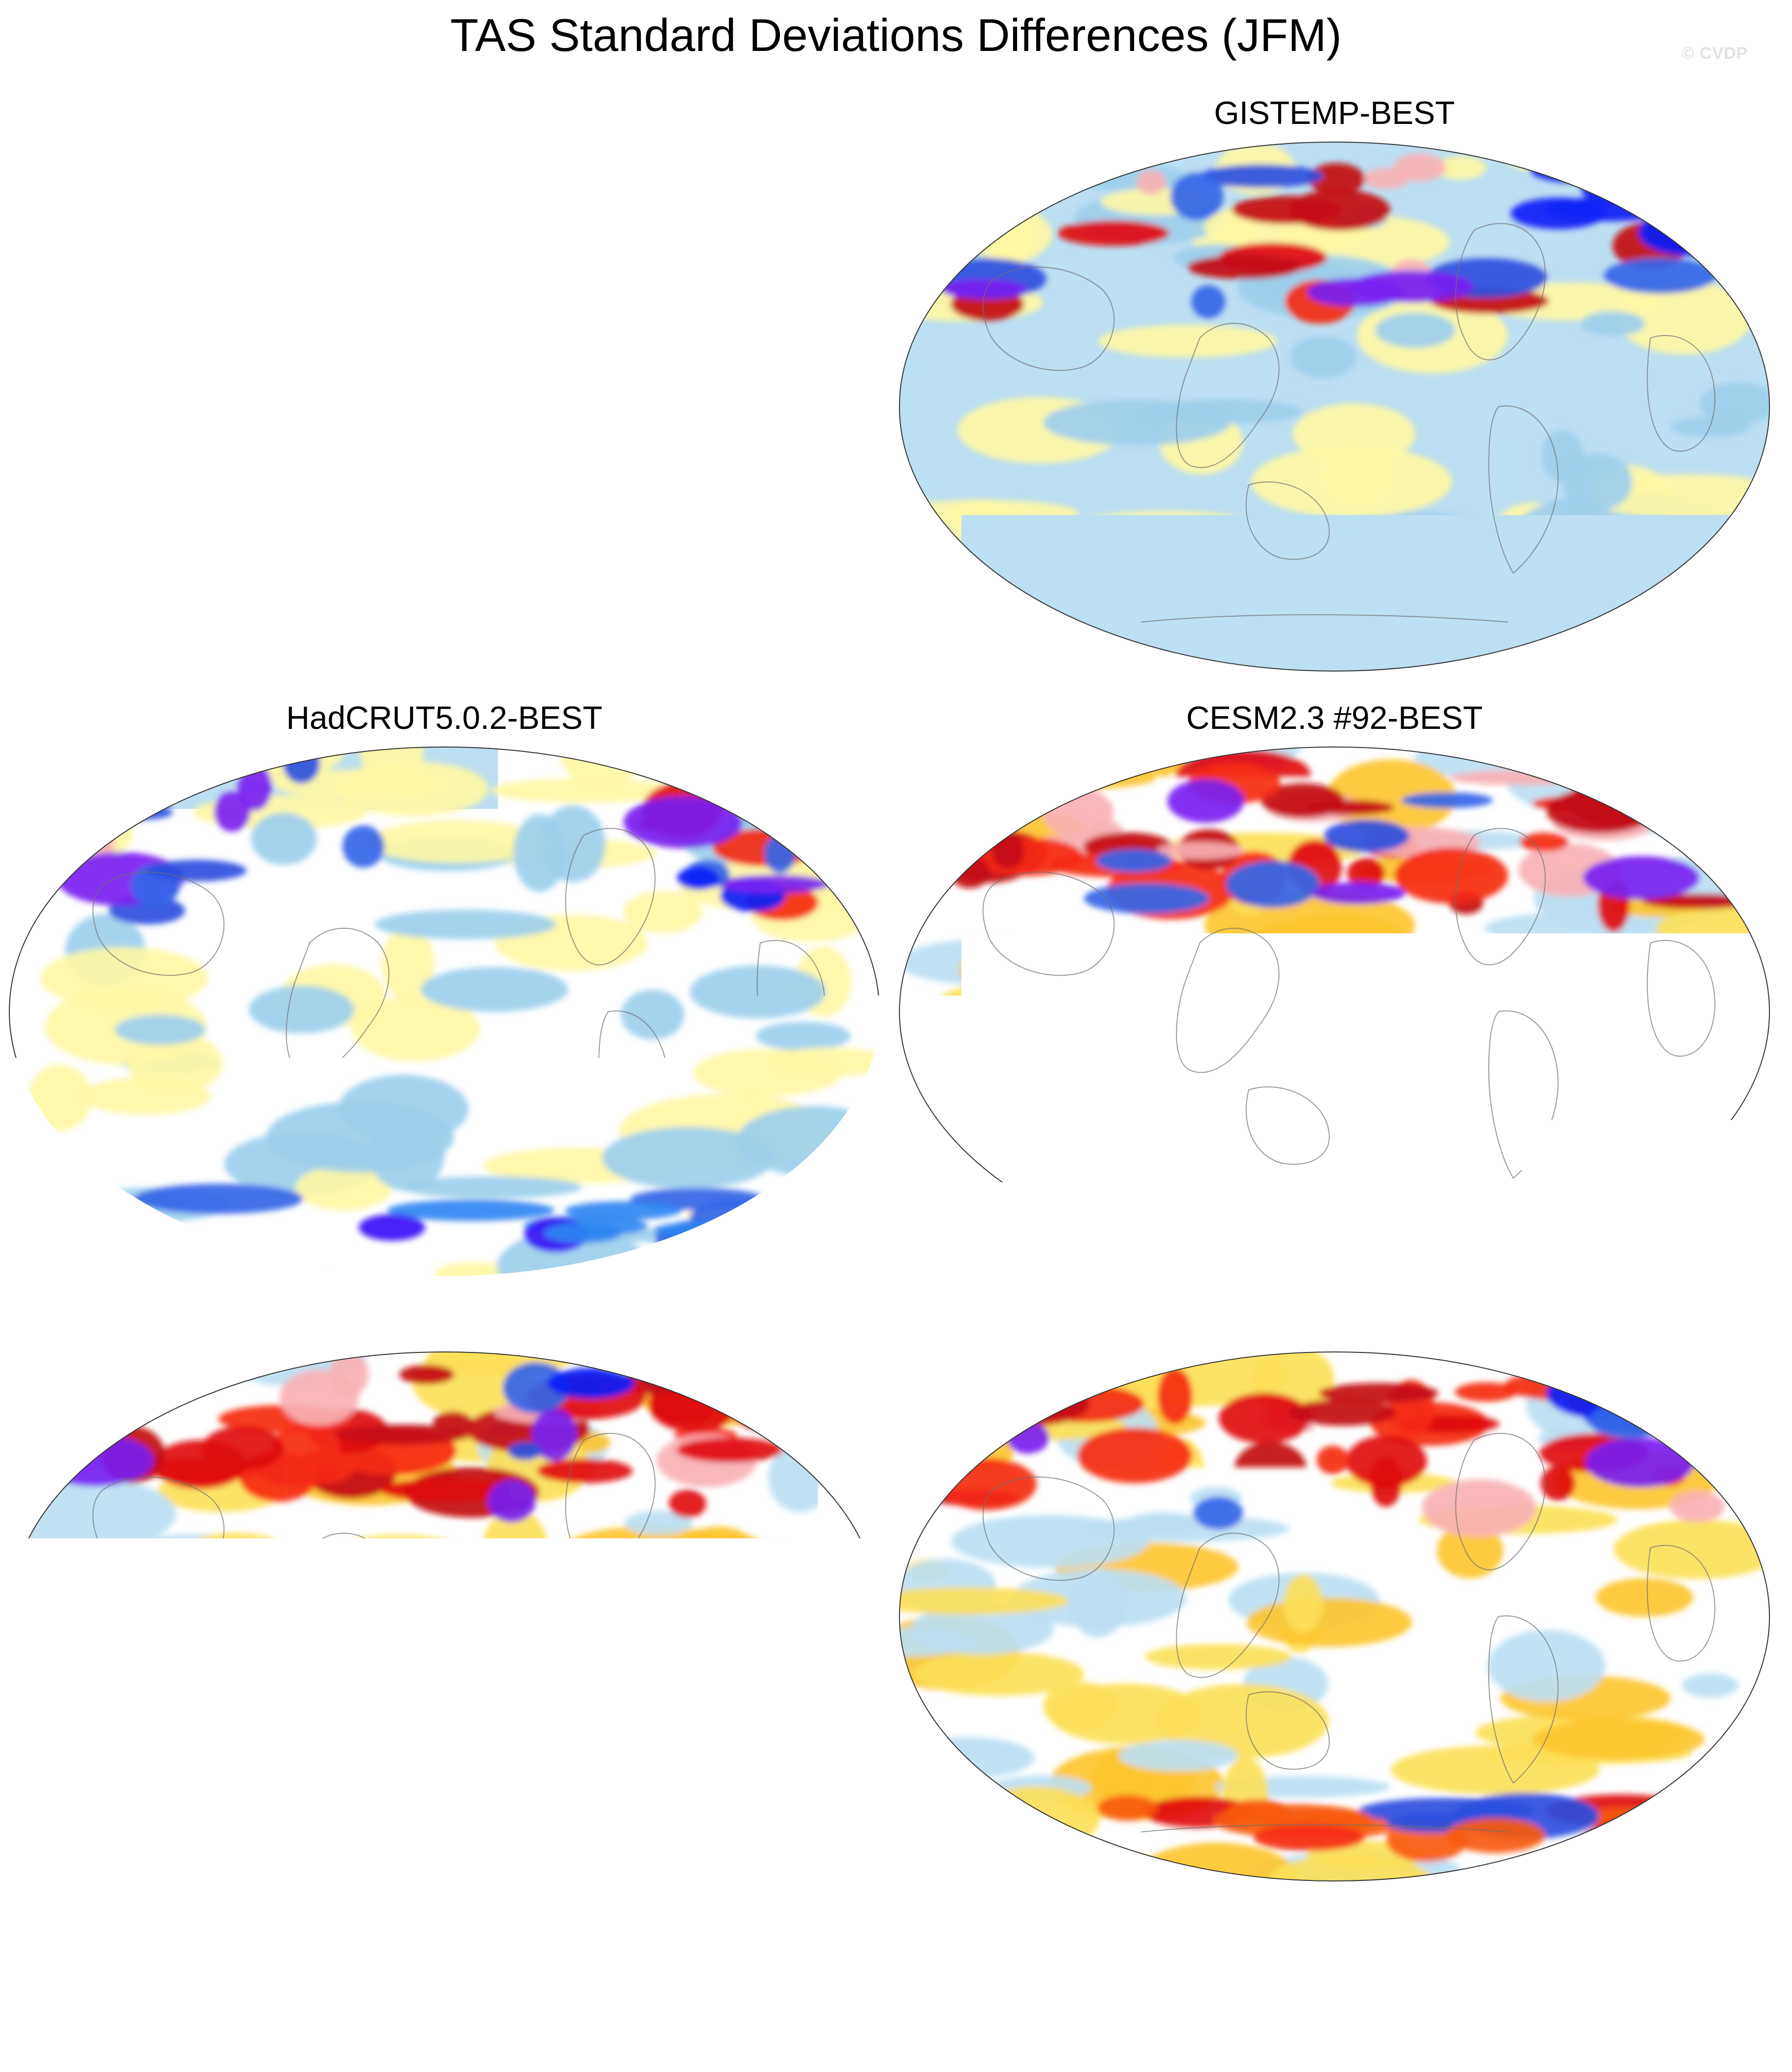 This screenshot has height=2072, width=1792. I want to click on cvdp-watermark: © CVDP, so click(1715, 53).